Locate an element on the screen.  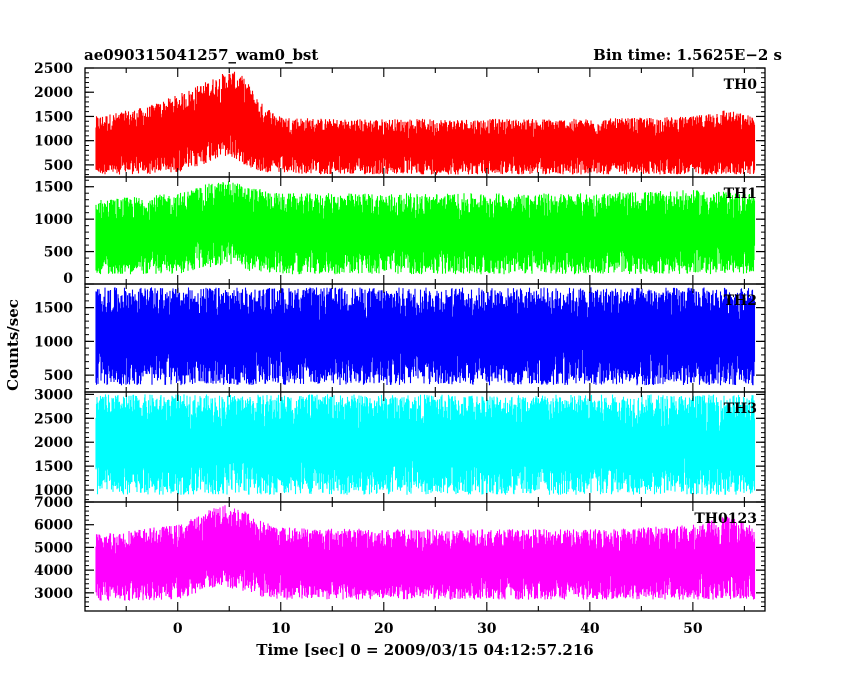
panel-th0: 2500 2000 1500 1000 500 TH0 is located at coordinates (400, 119).